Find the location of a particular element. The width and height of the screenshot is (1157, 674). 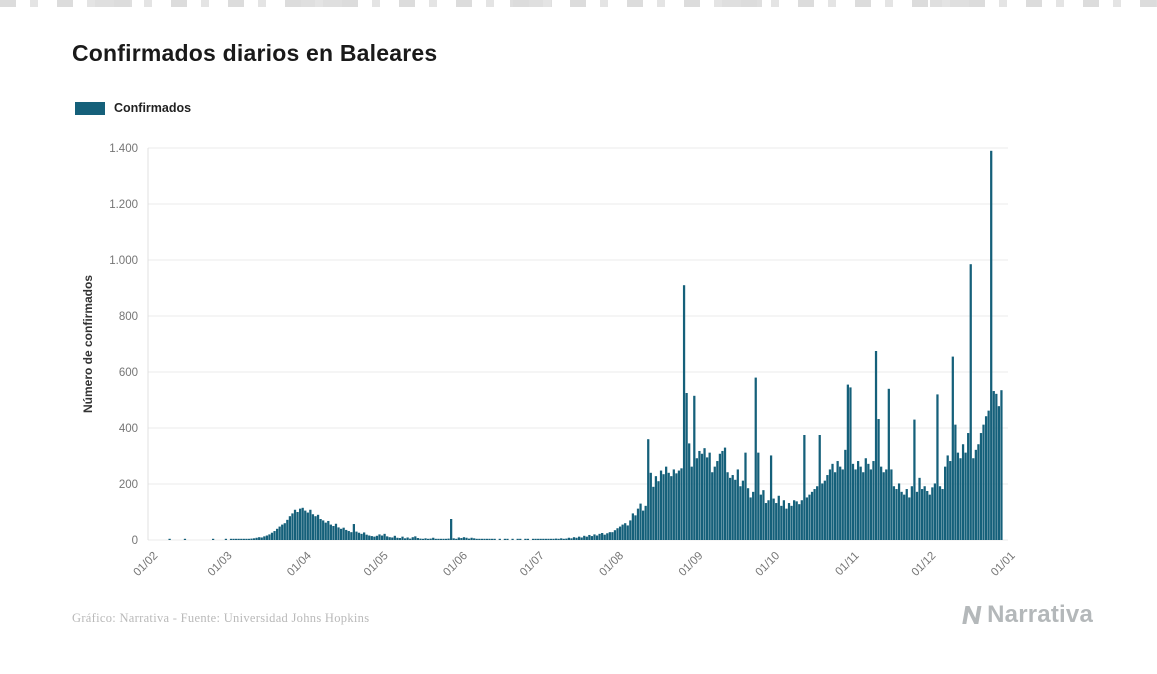

x-tick-label: 01/02 is located at coordinates (146, 564).